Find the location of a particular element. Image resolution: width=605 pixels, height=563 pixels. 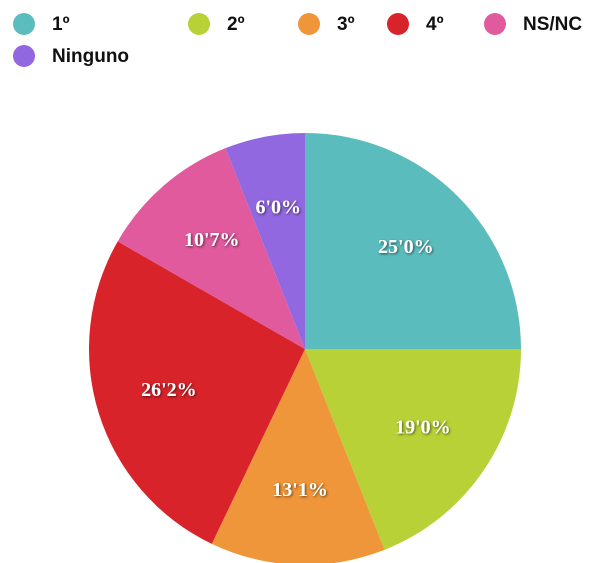

data-label: 13'1% is located at coordinates (300, 490).